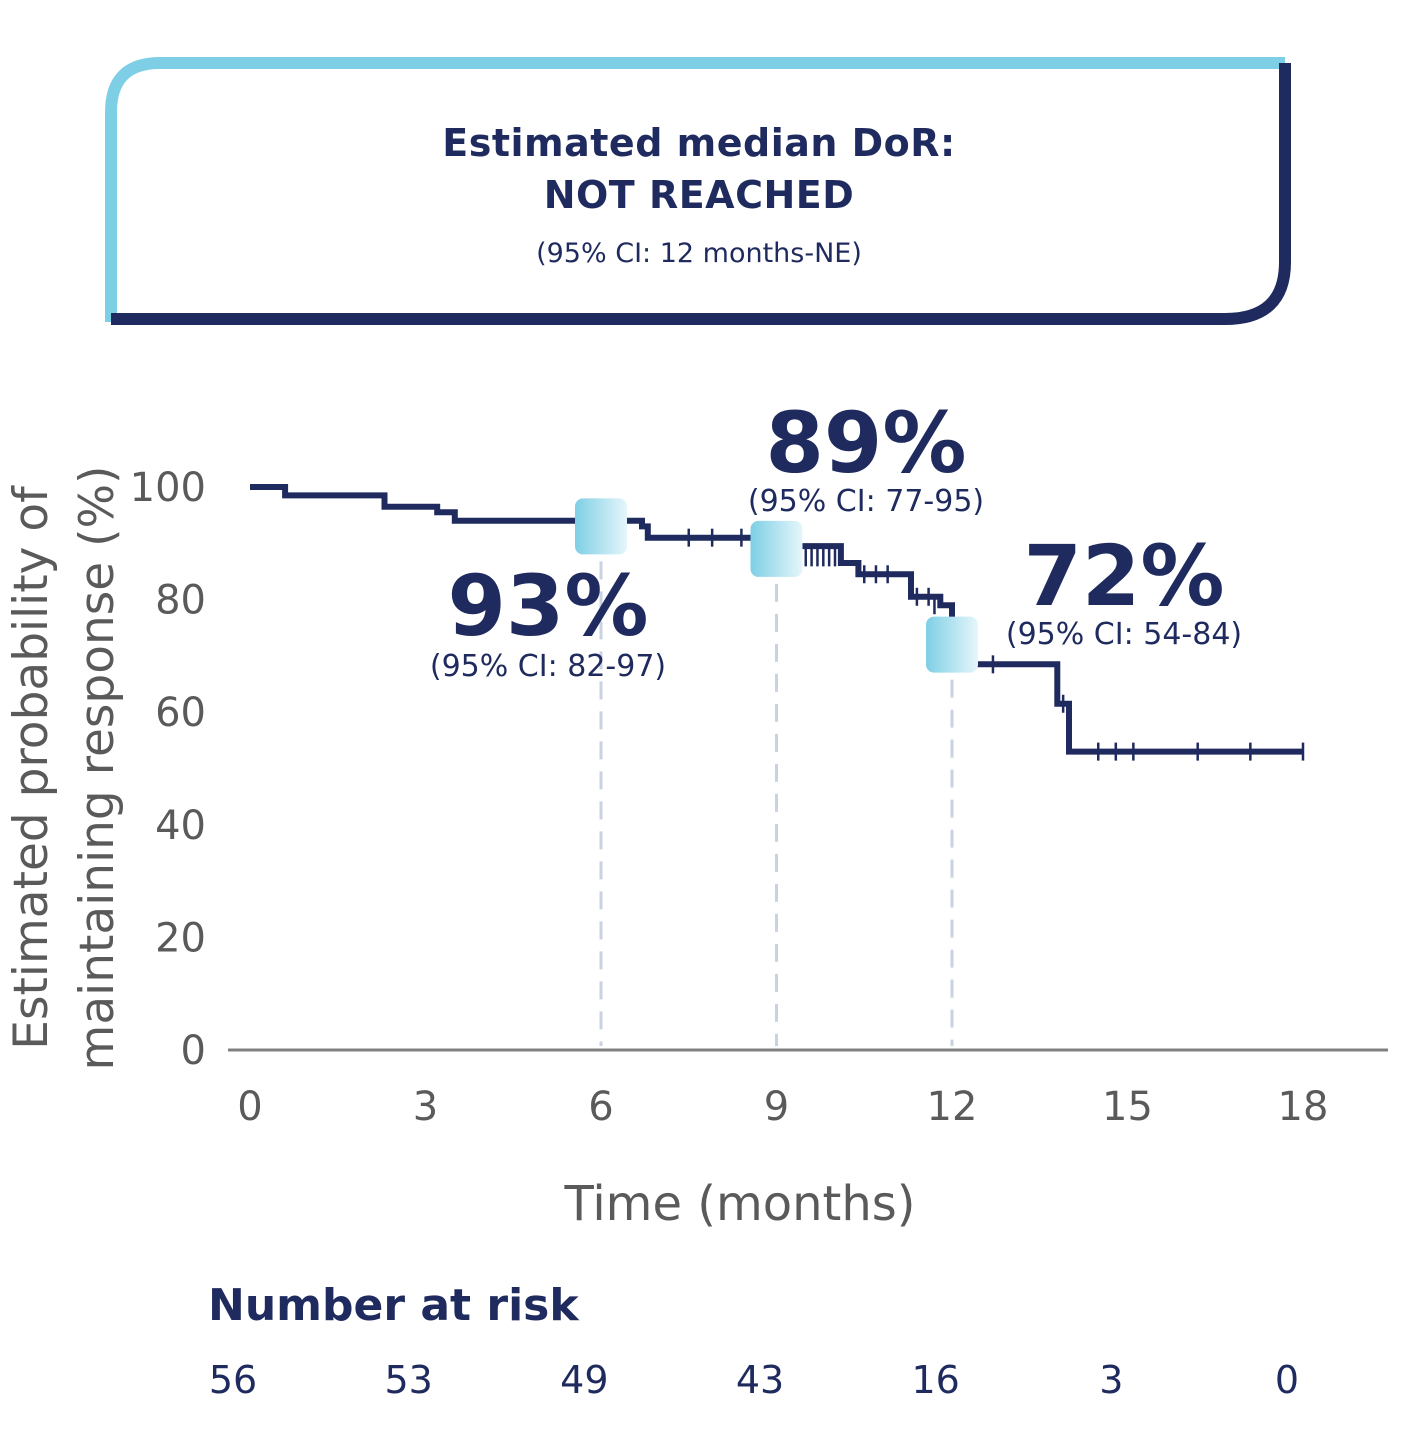 The image size is (1401, 1453). What do you see at coordinates (193, 1051) in the screenshot?
I see `y-tick-label: 0` at bounding box center [193, 1051].